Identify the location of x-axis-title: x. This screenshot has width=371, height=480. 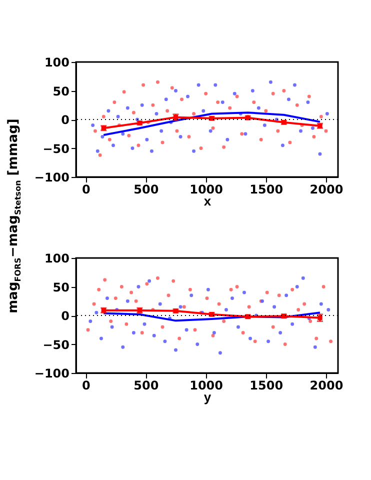
(208, 201).